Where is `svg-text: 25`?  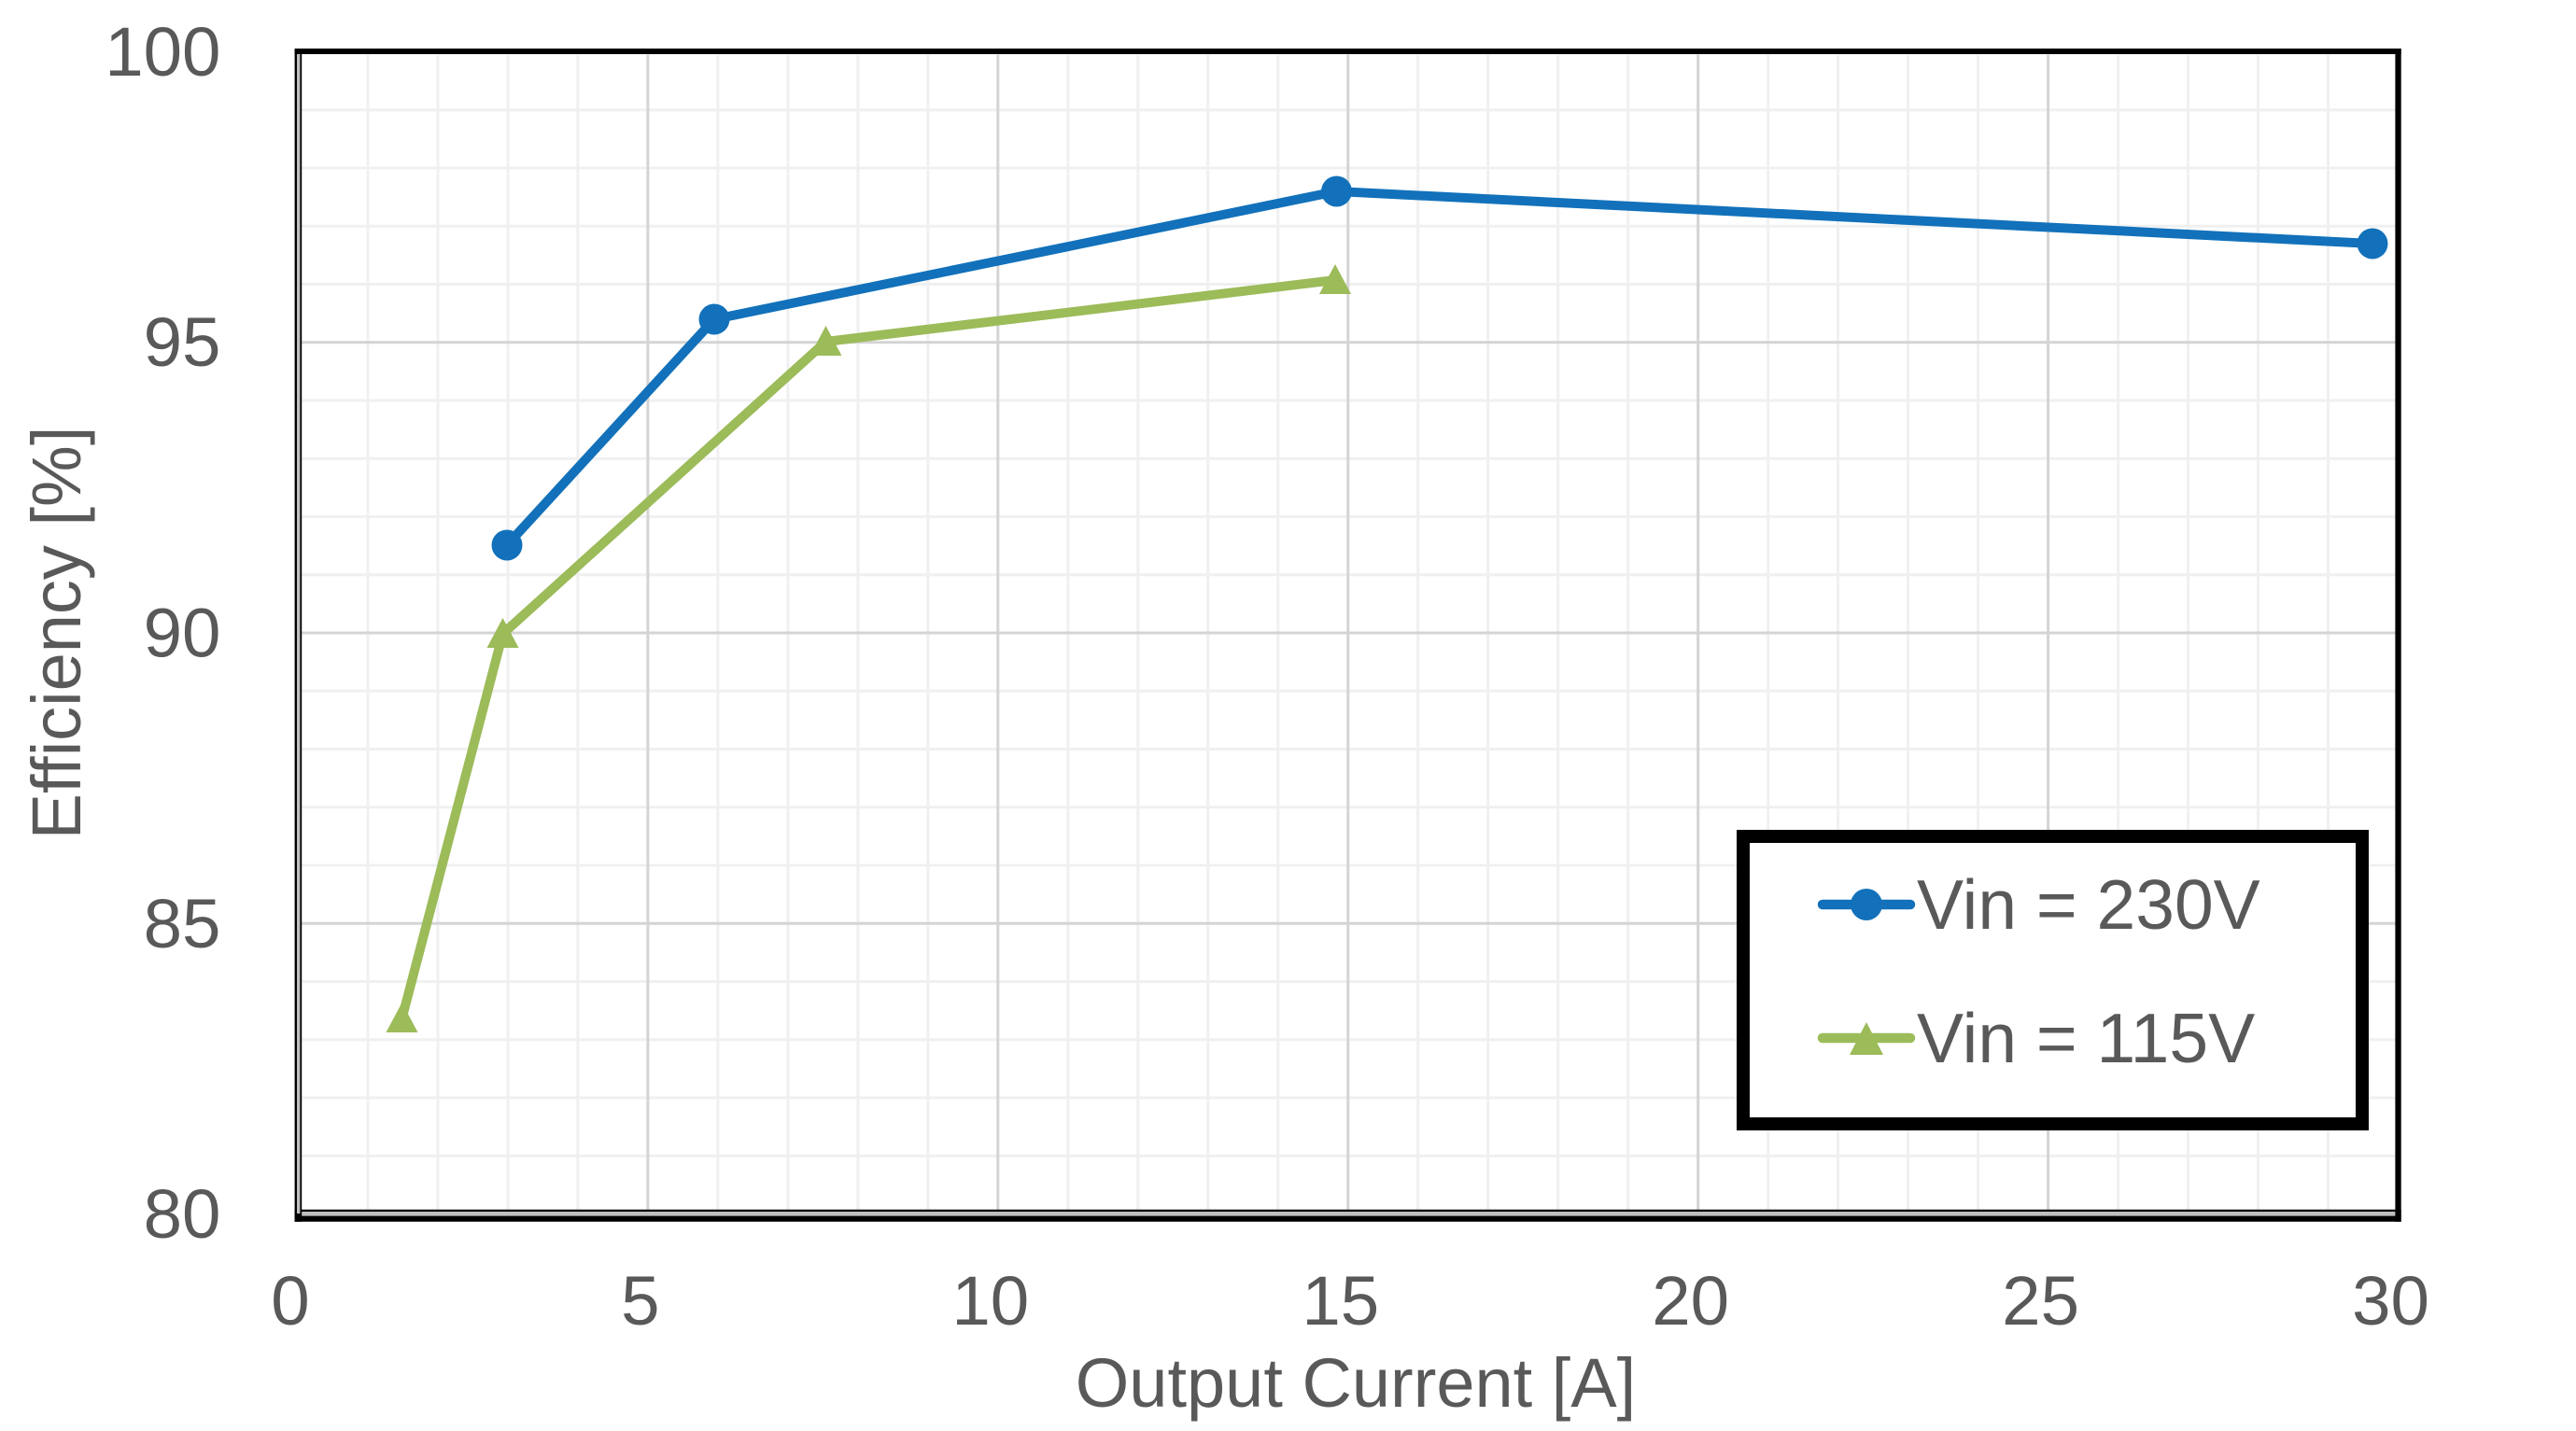 svg-text: 25 is located at coordinates (2041, 1301).